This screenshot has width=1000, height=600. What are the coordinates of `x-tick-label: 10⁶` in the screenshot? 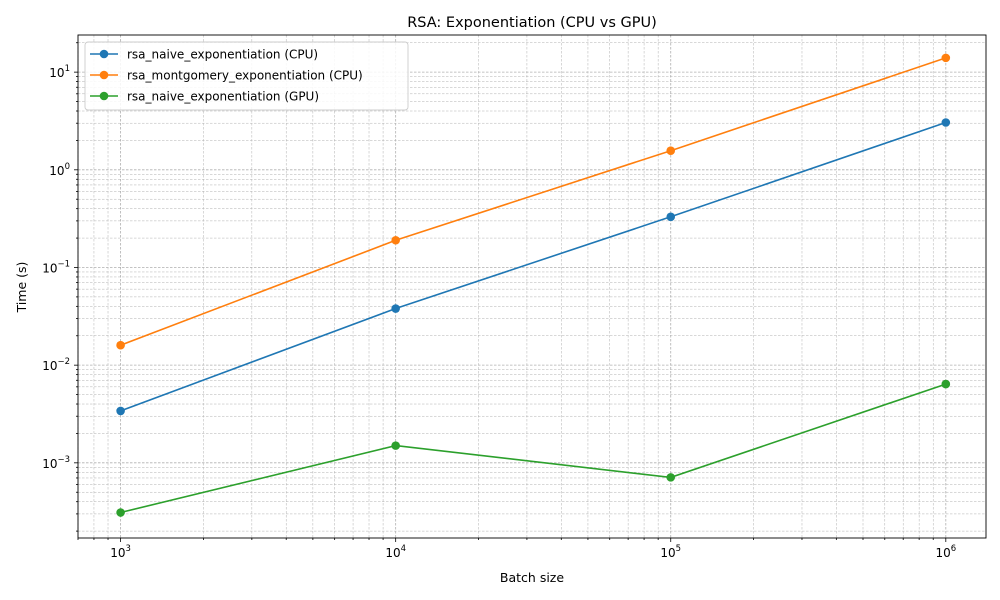 It's located at (945, 552).